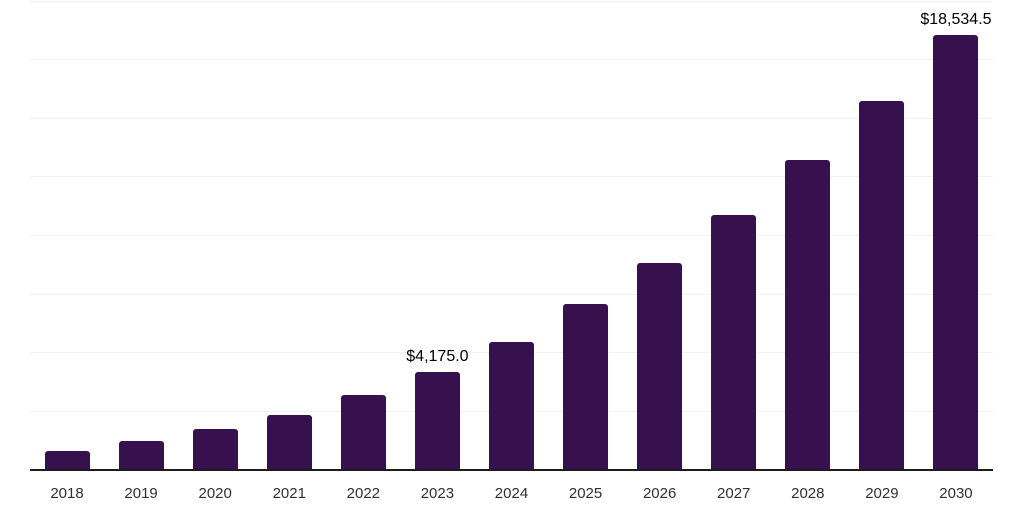  What do you see at coordinates (511, 406) in the screenshot?
I see `bar-2024` at bounding box center [511, 406].